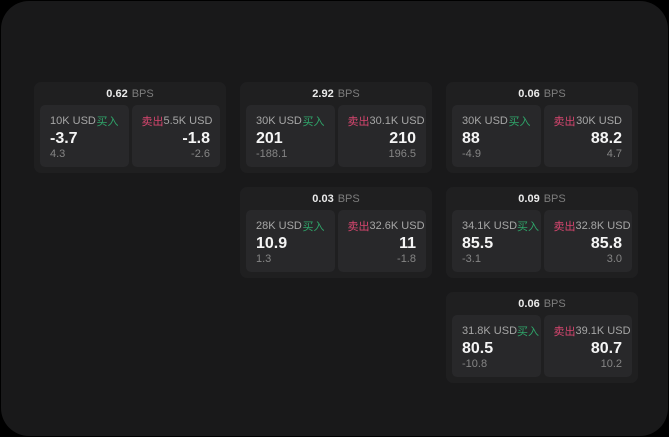  Describe the element at coordinates (606, 243) in the screenshot. I see `sell-price-value: 85.8` at that location.